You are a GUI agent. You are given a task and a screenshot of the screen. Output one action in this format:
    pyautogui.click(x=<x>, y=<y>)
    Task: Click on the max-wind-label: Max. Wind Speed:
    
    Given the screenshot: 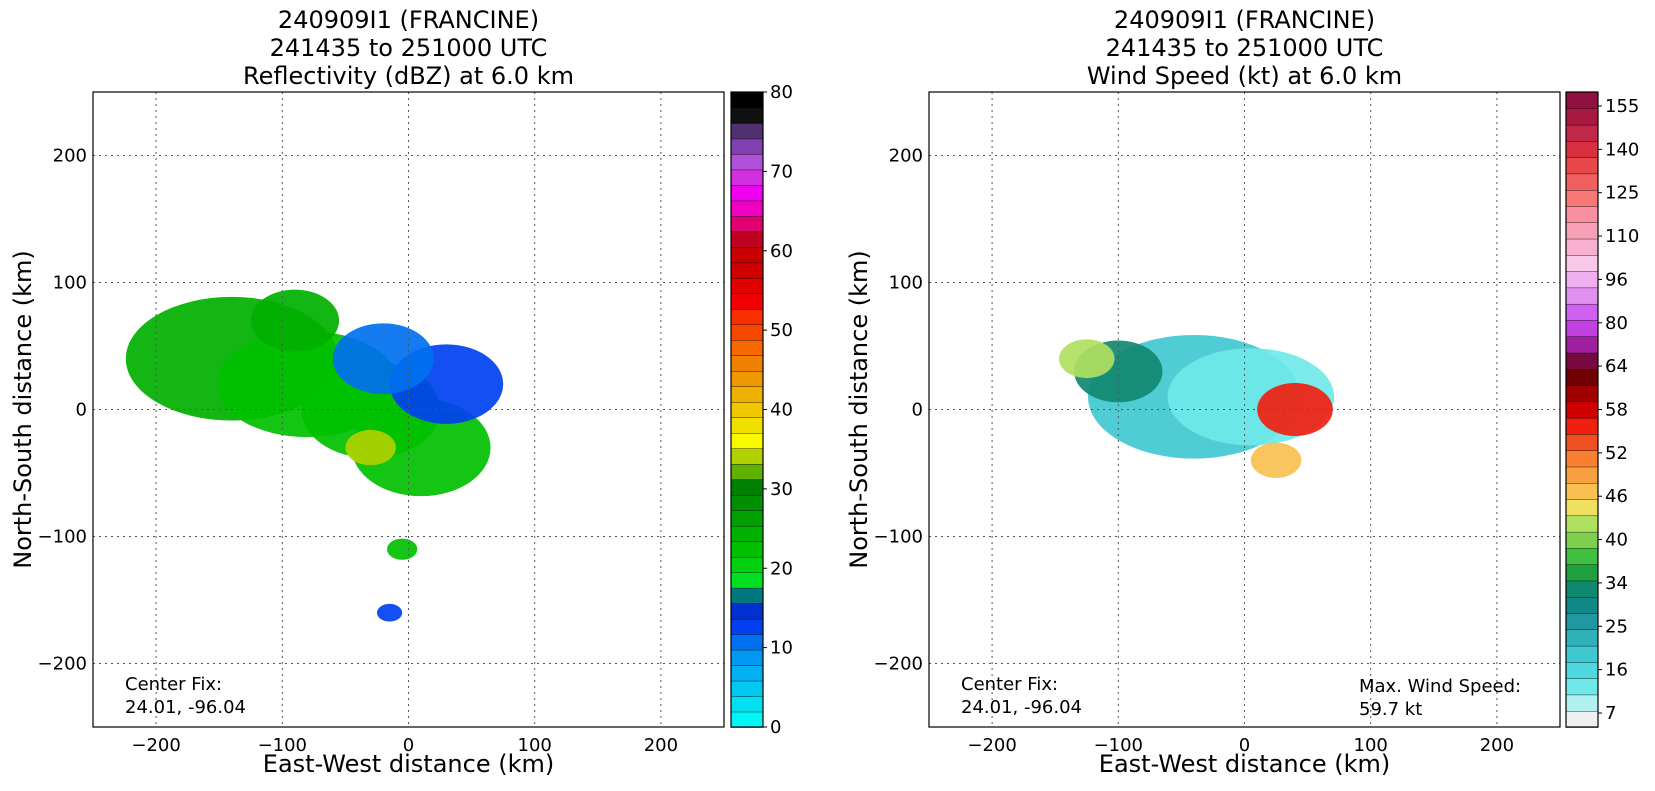 What is the action you would take?
    pyautogui.click(x=1440, y=686)
    